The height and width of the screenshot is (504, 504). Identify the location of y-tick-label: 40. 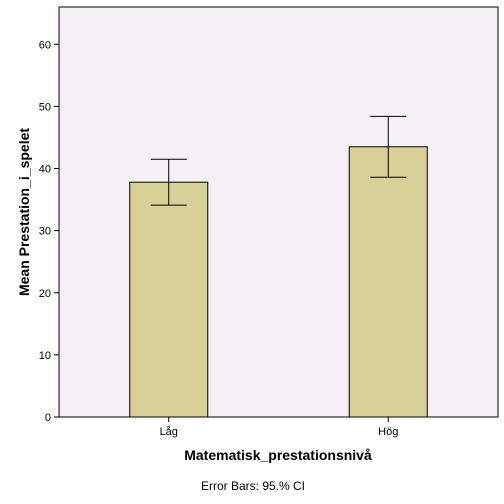
(45, 170).